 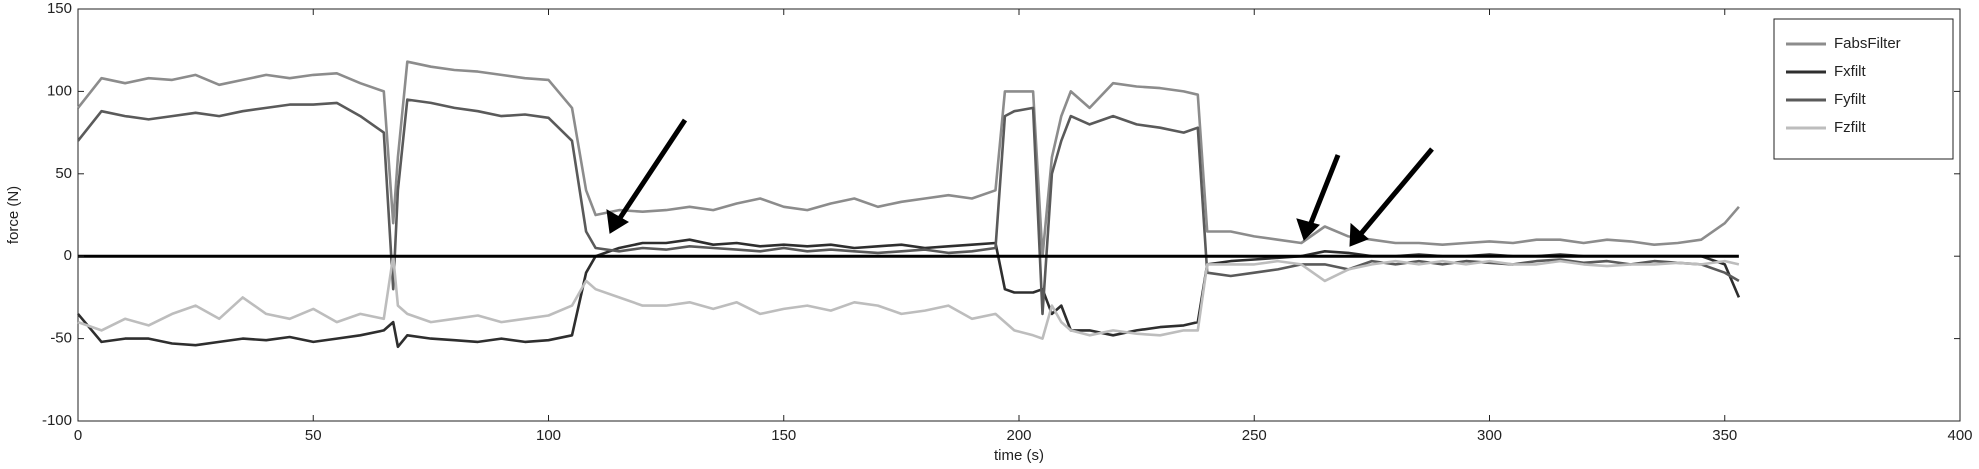 What do you see at coordinates (59, 8) in the screenshot?
I see `y-tick-label: 150` at bounding box center [59, 8].